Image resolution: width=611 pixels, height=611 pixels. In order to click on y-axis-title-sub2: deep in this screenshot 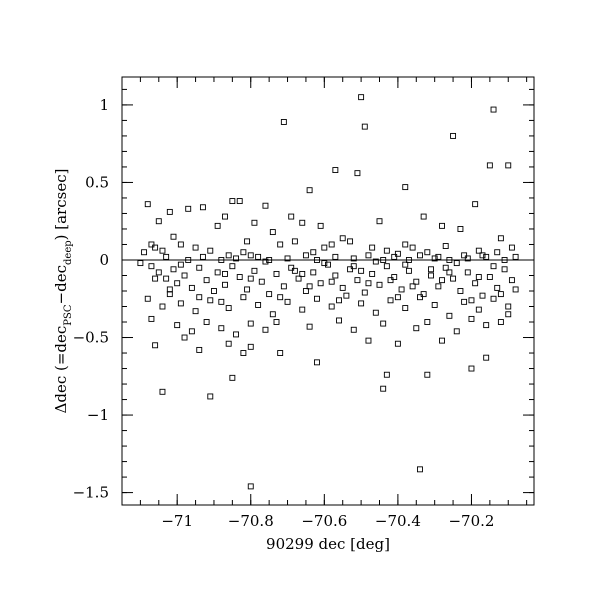, I will do `click(68, 252)`.